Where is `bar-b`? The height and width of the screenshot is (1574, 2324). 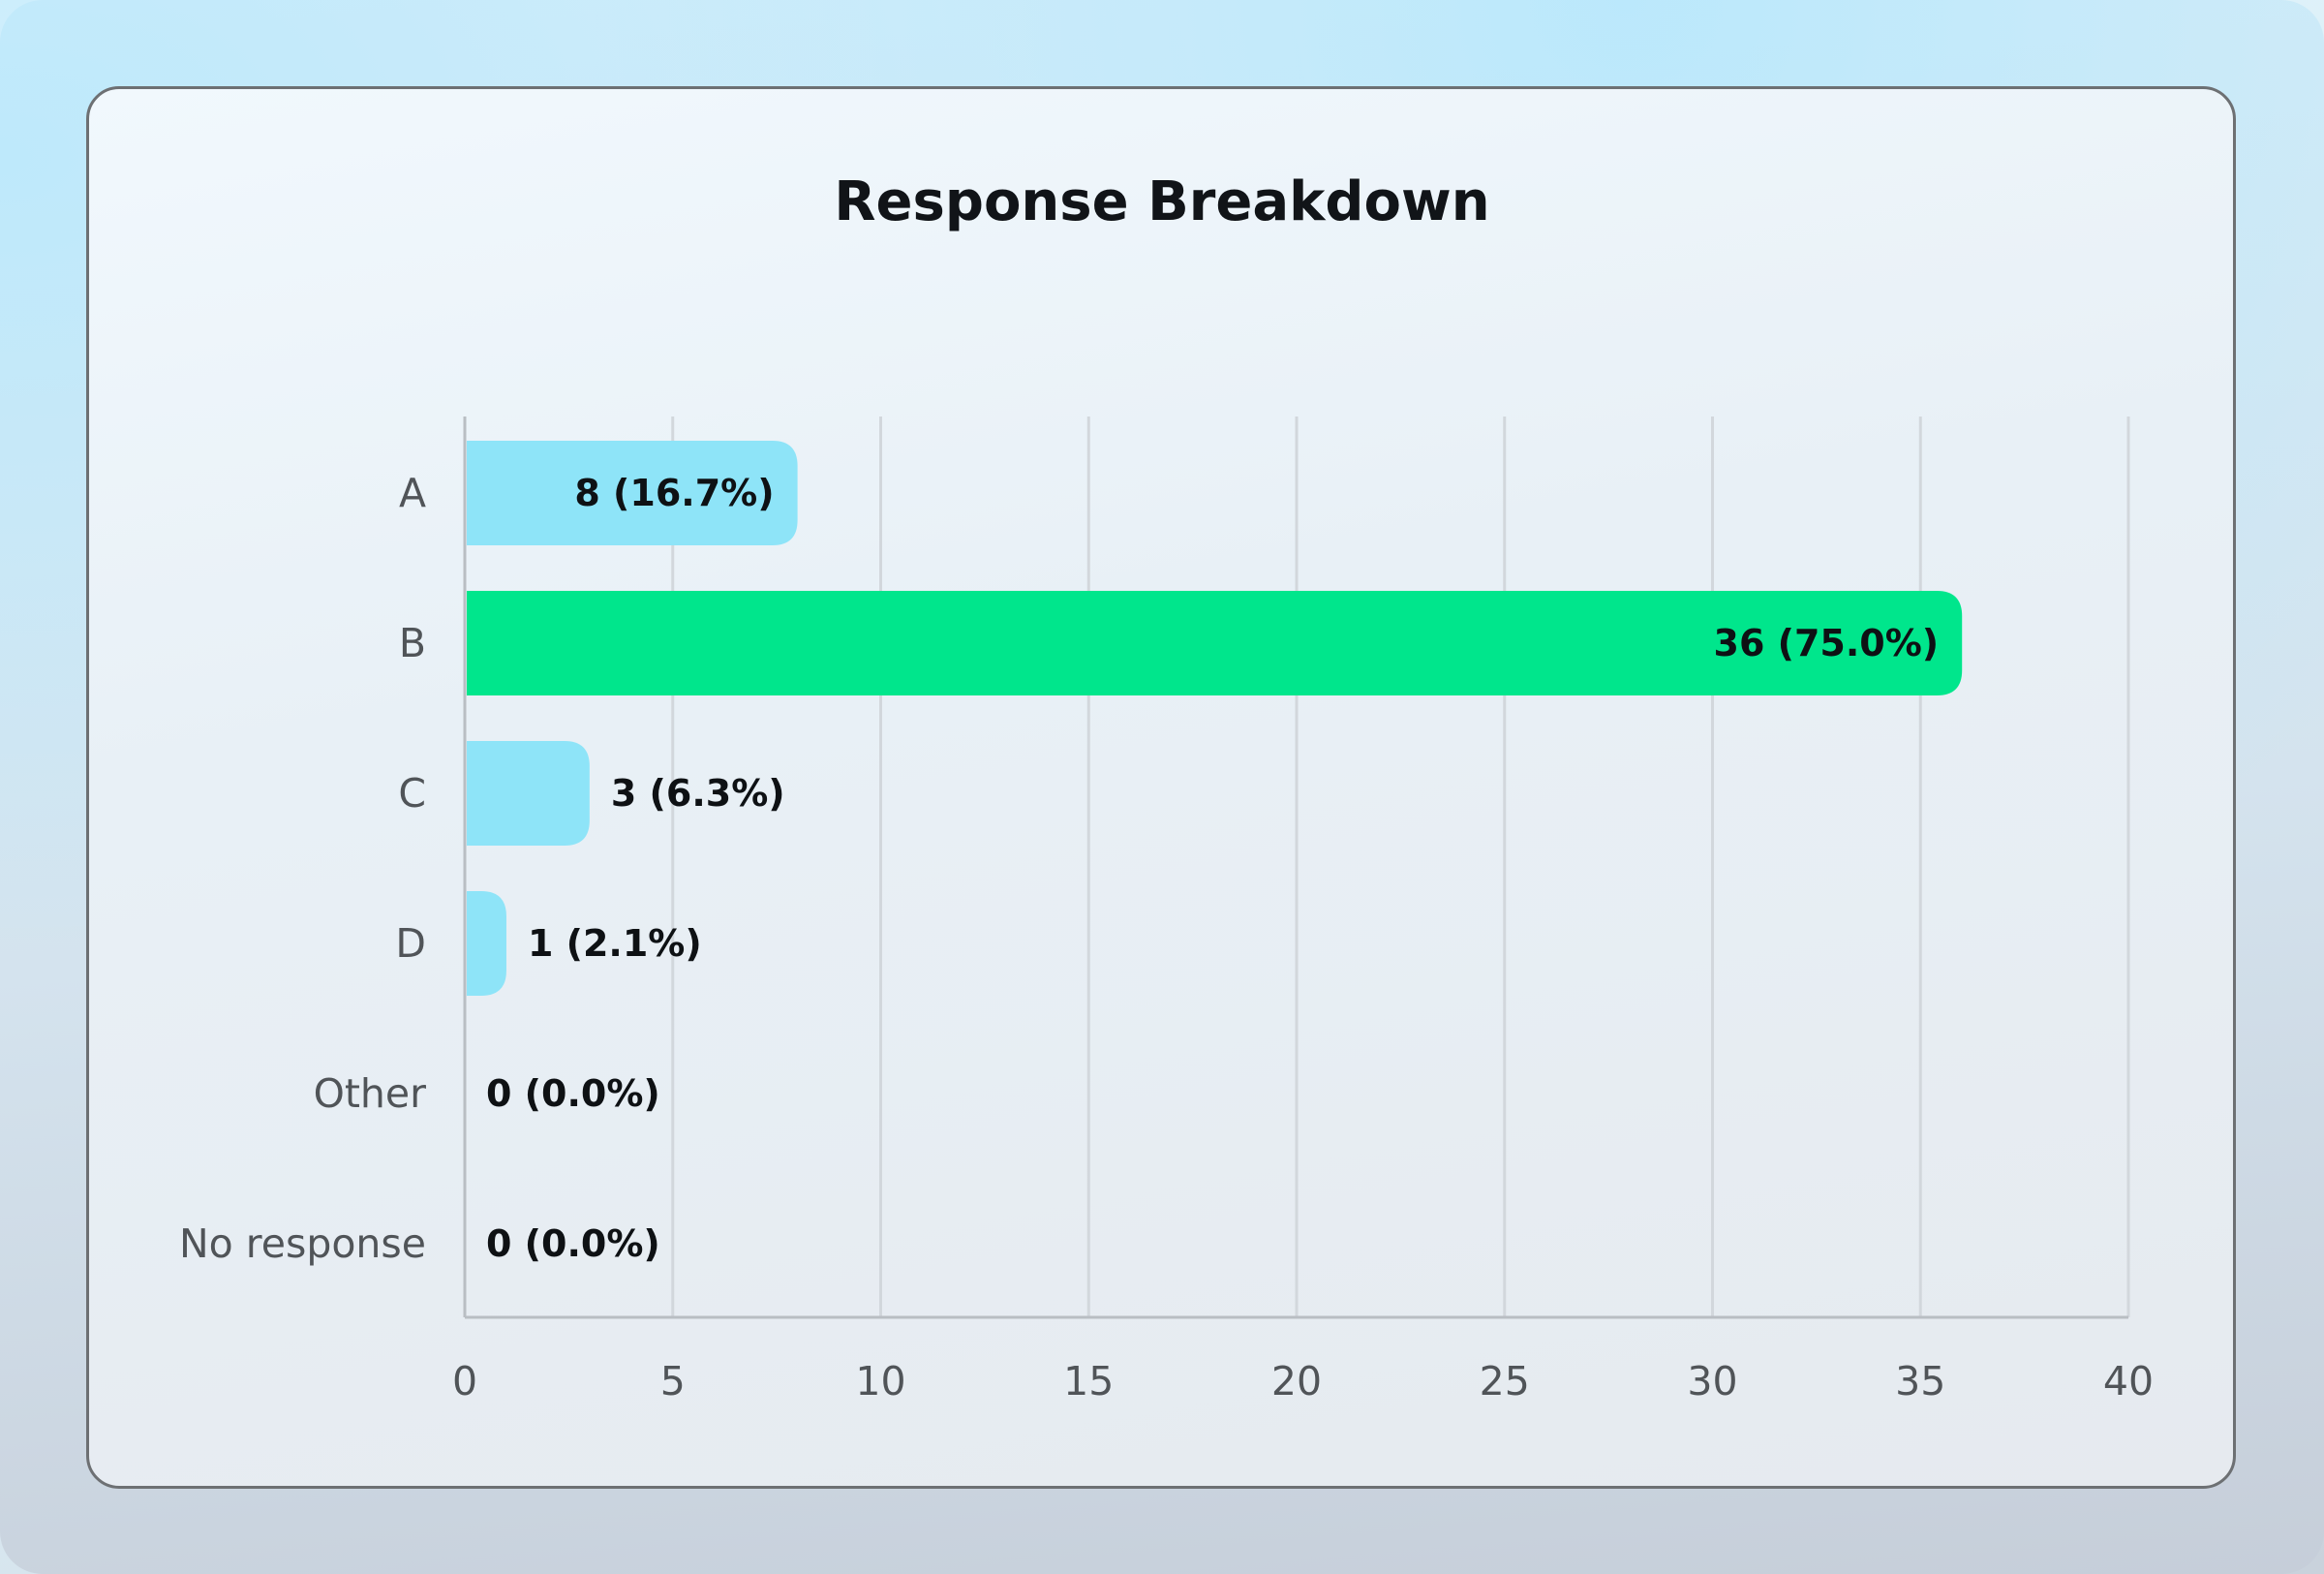 bar-b is located at coordinates (1215, 643).